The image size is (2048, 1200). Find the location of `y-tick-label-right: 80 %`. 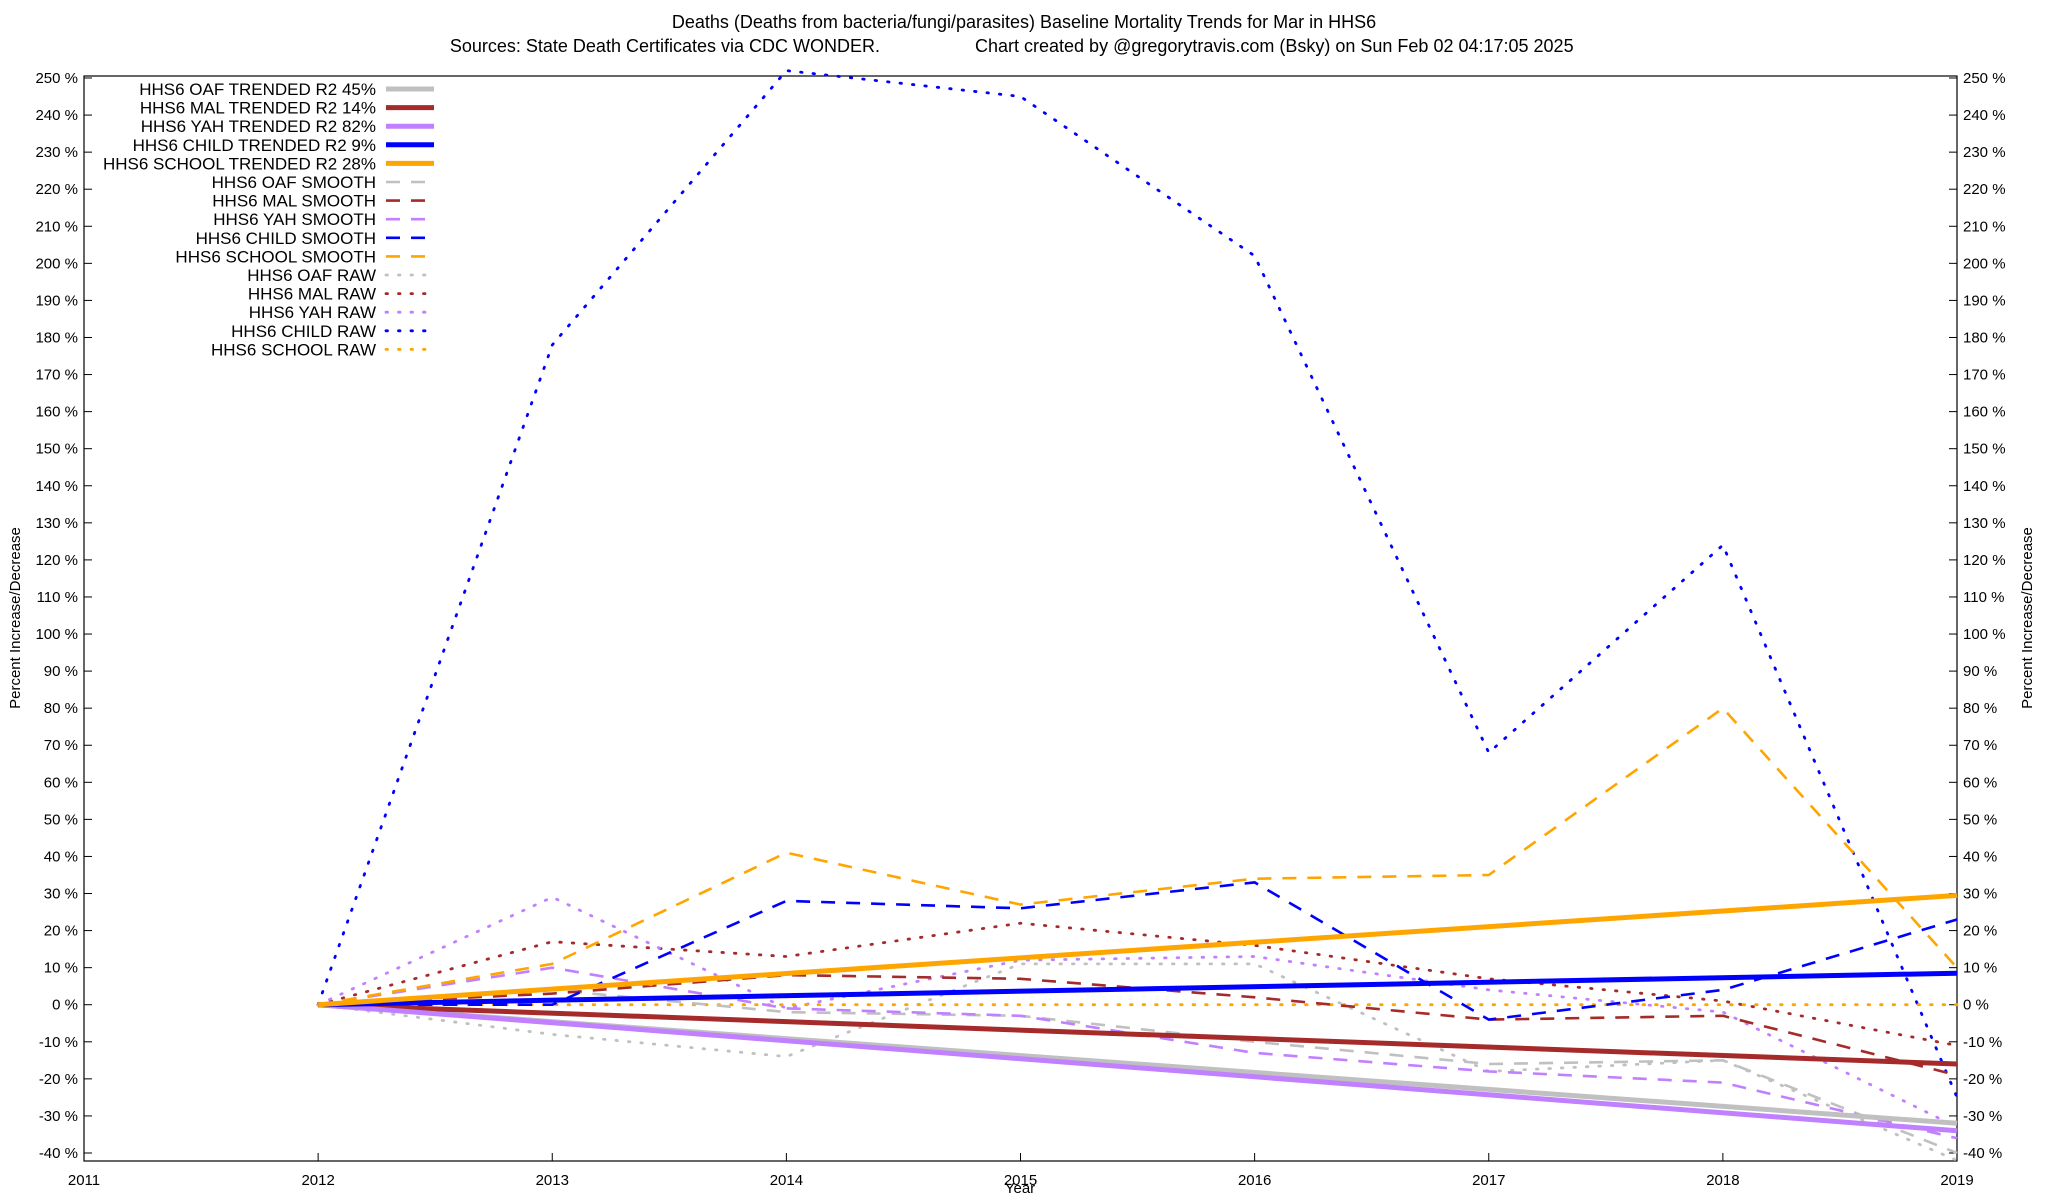

y-tick-label-right: 80 % is located at coordinates (1980, 708).